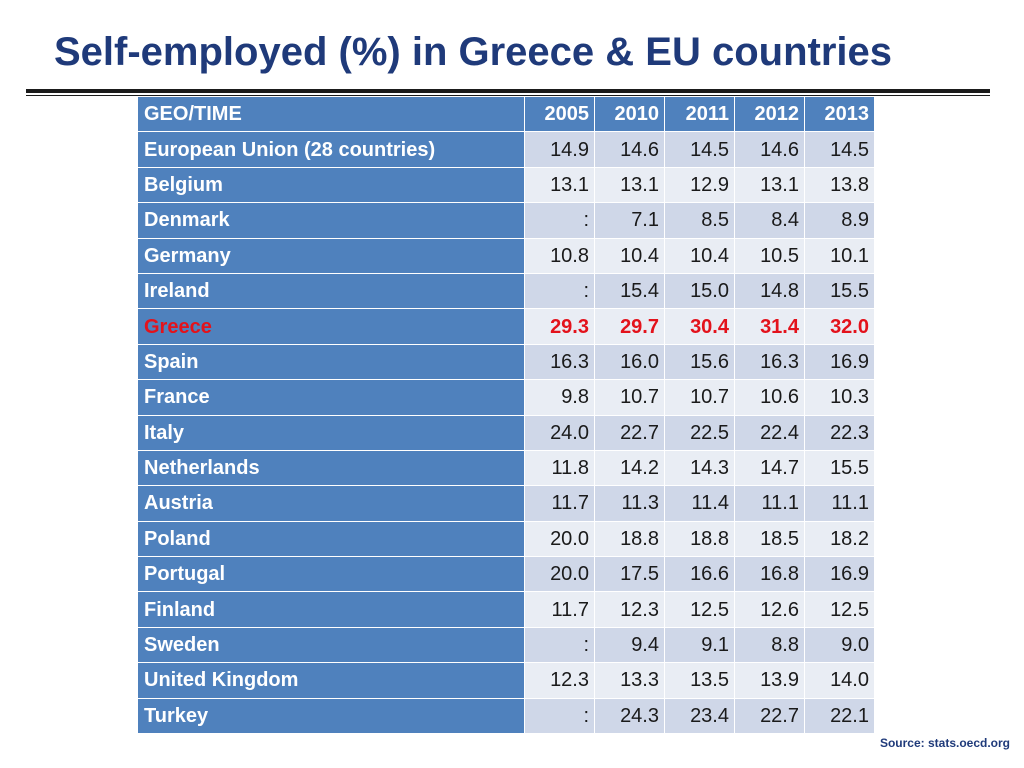  I want to click on table-row: Ireland:15.4 15.0 14.8 15.5, so click(506, 291).